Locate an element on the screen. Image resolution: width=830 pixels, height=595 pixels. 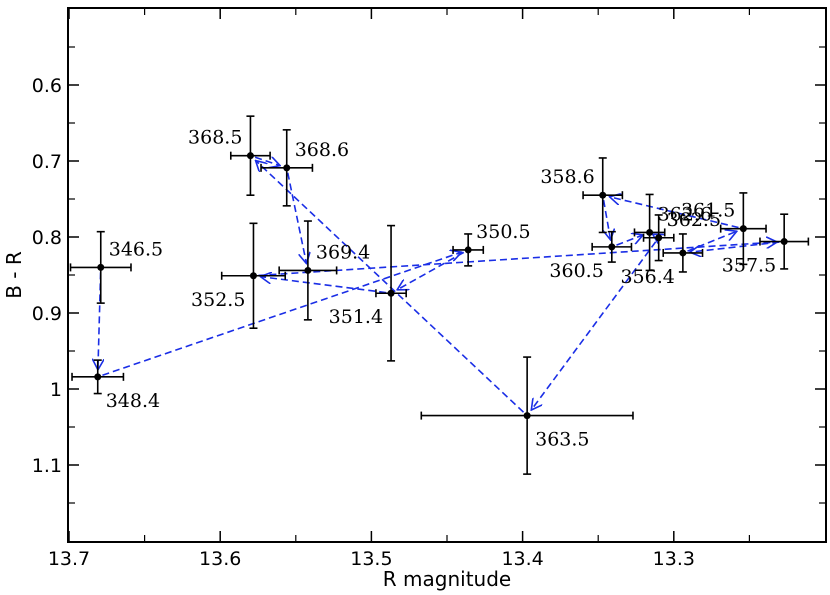
x-axis-title: R magnitude is located at coordinates (447, 579).